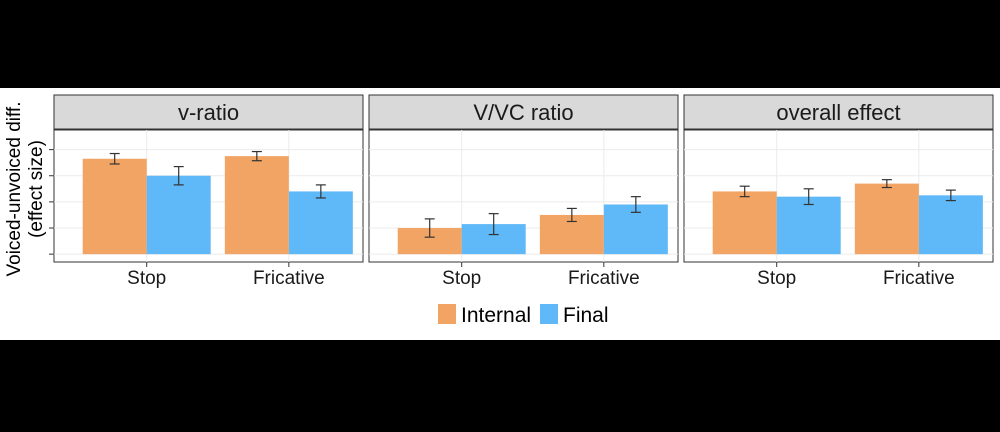 The image size is (1000, 432). Describe the element at coordinates (776, 278) in the screenshot. I see `x-tick-label-overall-effect-stop: Stop` at that location.